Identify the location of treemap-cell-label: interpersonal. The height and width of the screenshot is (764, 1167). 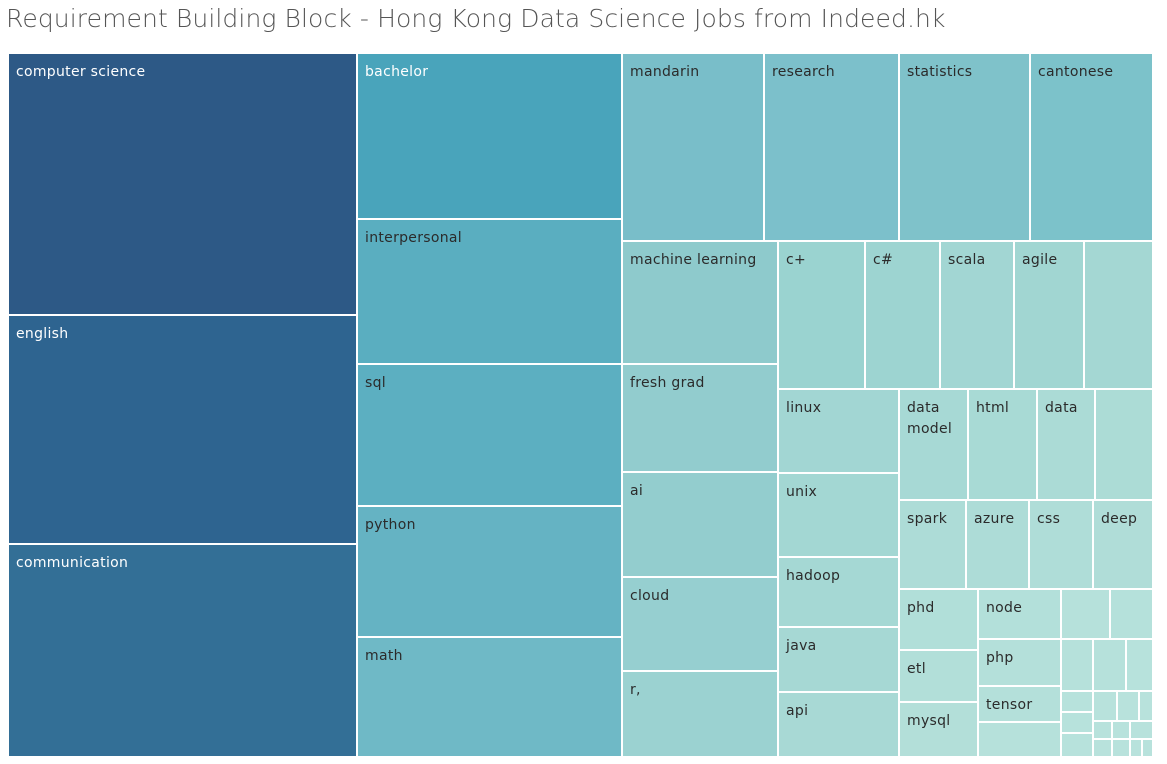
(413, 238).